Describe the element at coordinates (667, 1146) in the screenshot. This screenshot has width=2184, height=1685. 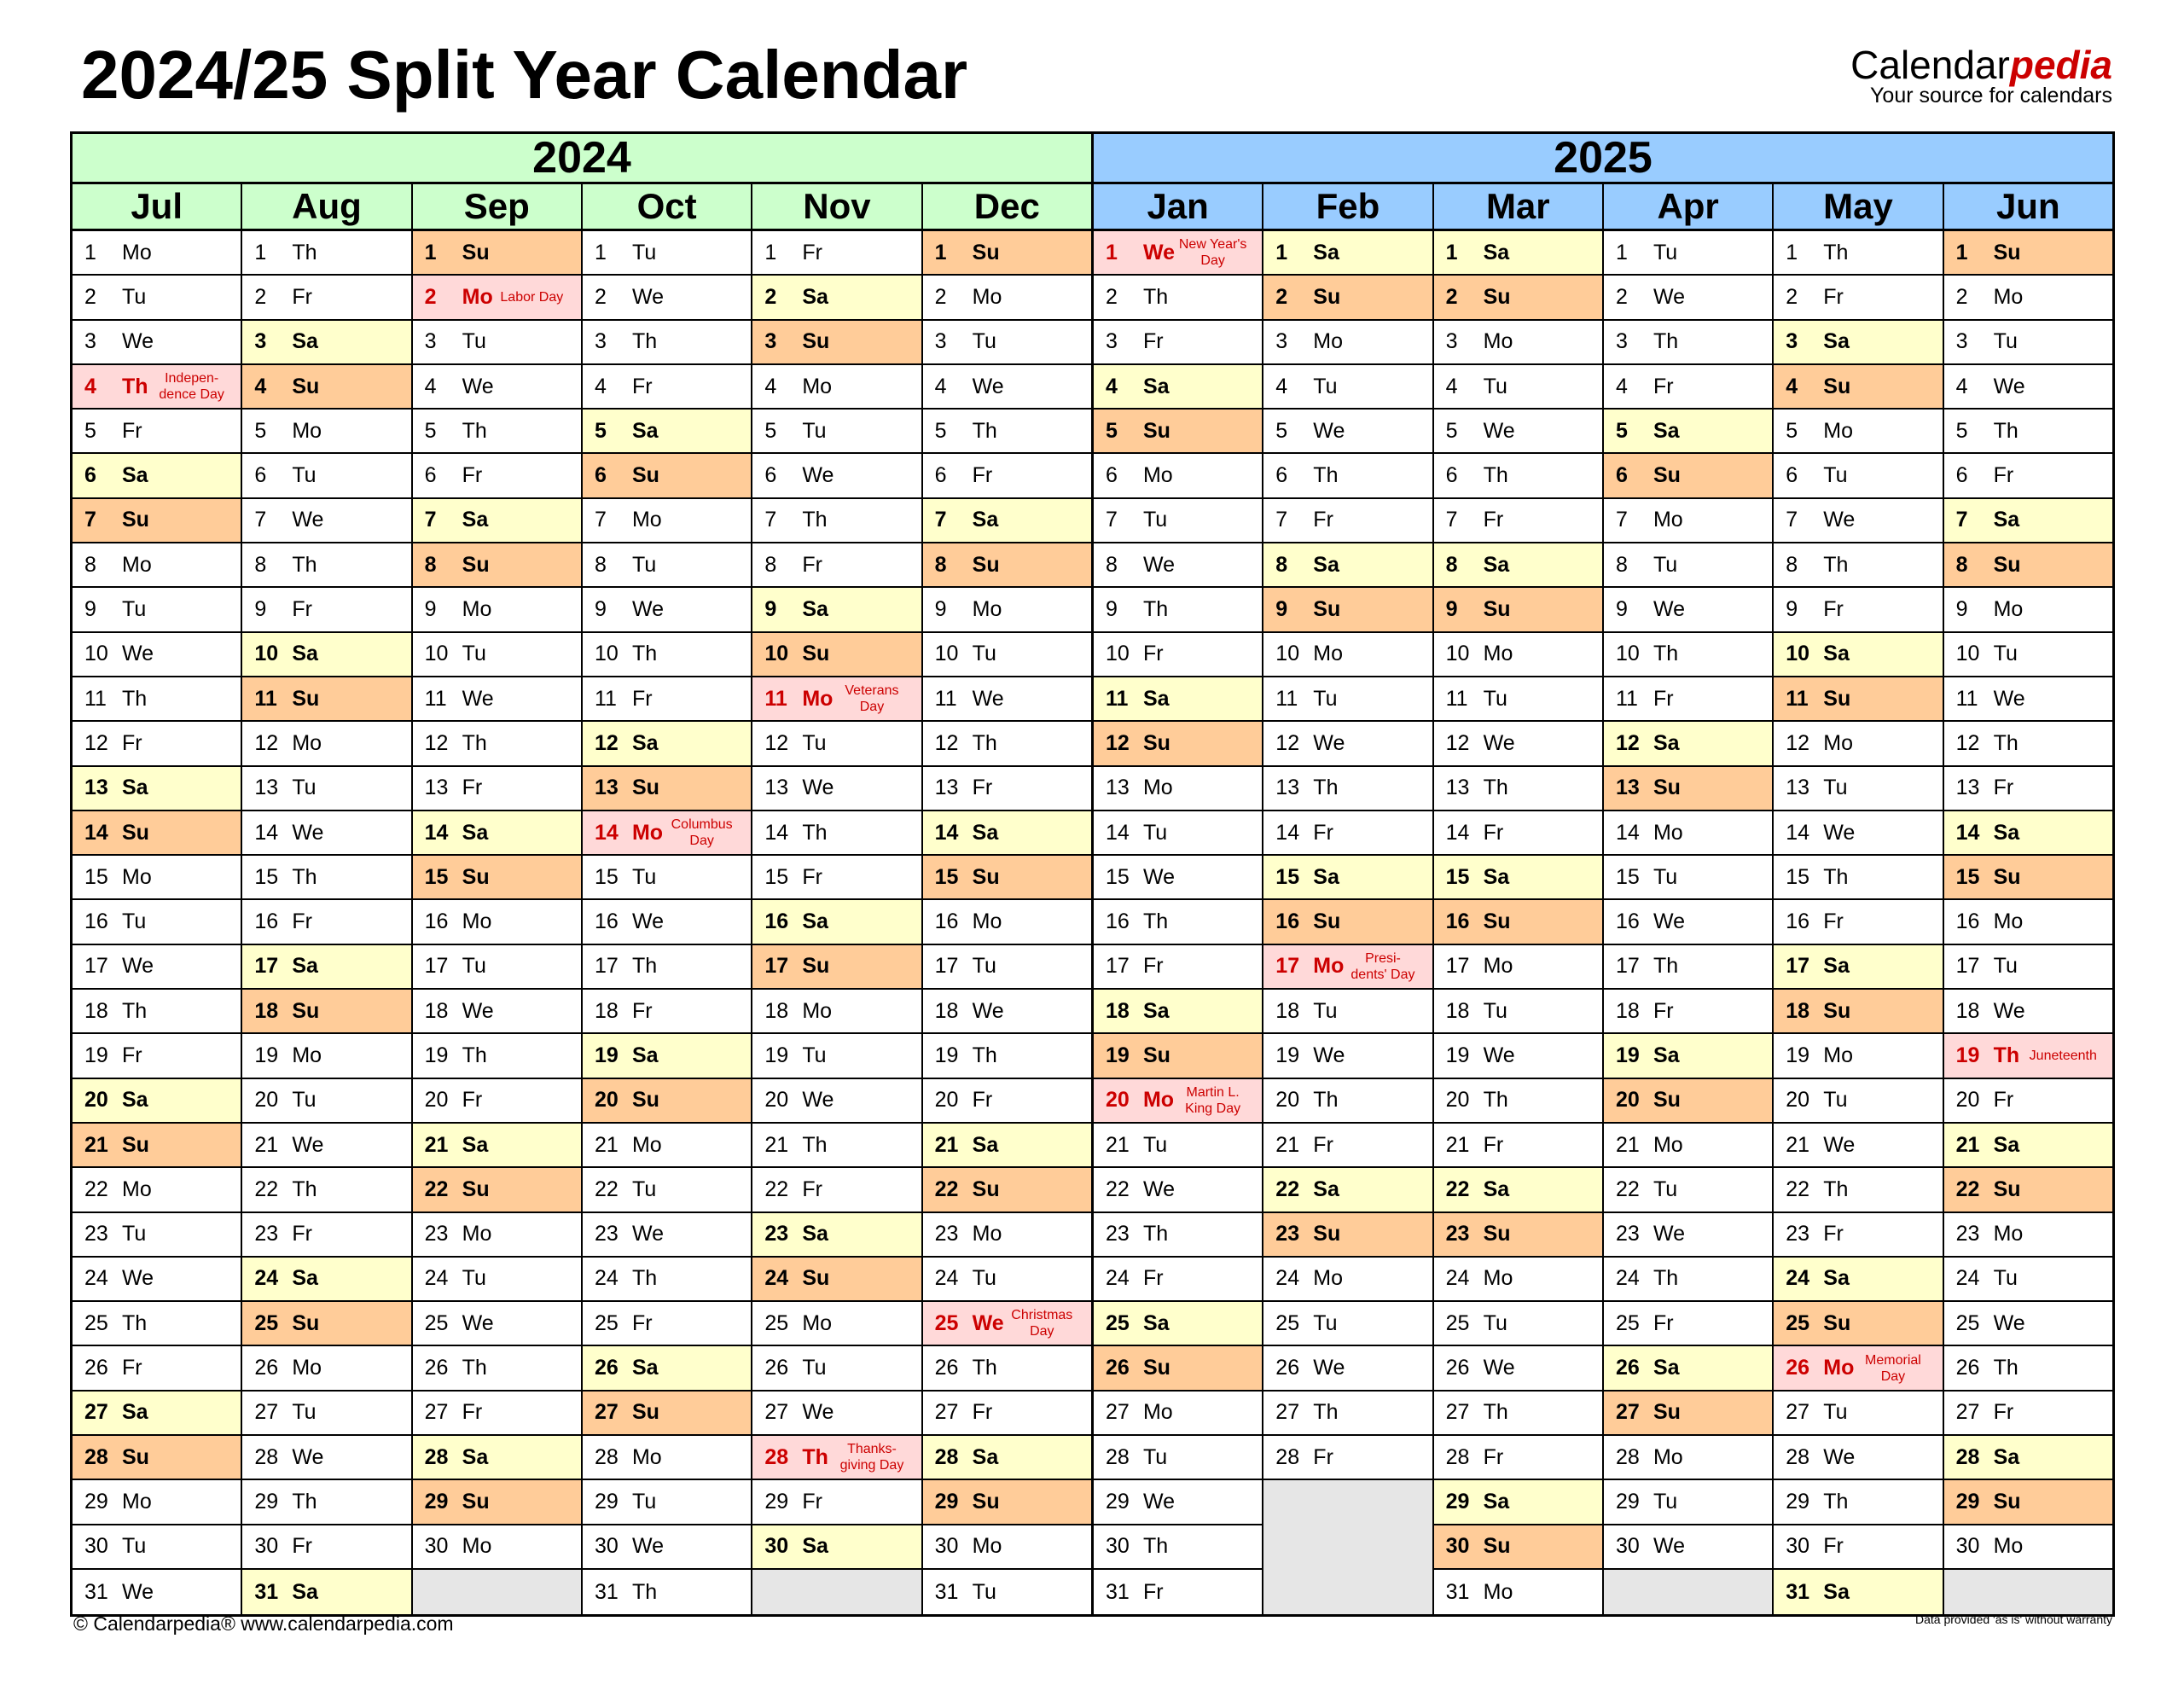
I see `day-cell: 21 Mo` at that location.